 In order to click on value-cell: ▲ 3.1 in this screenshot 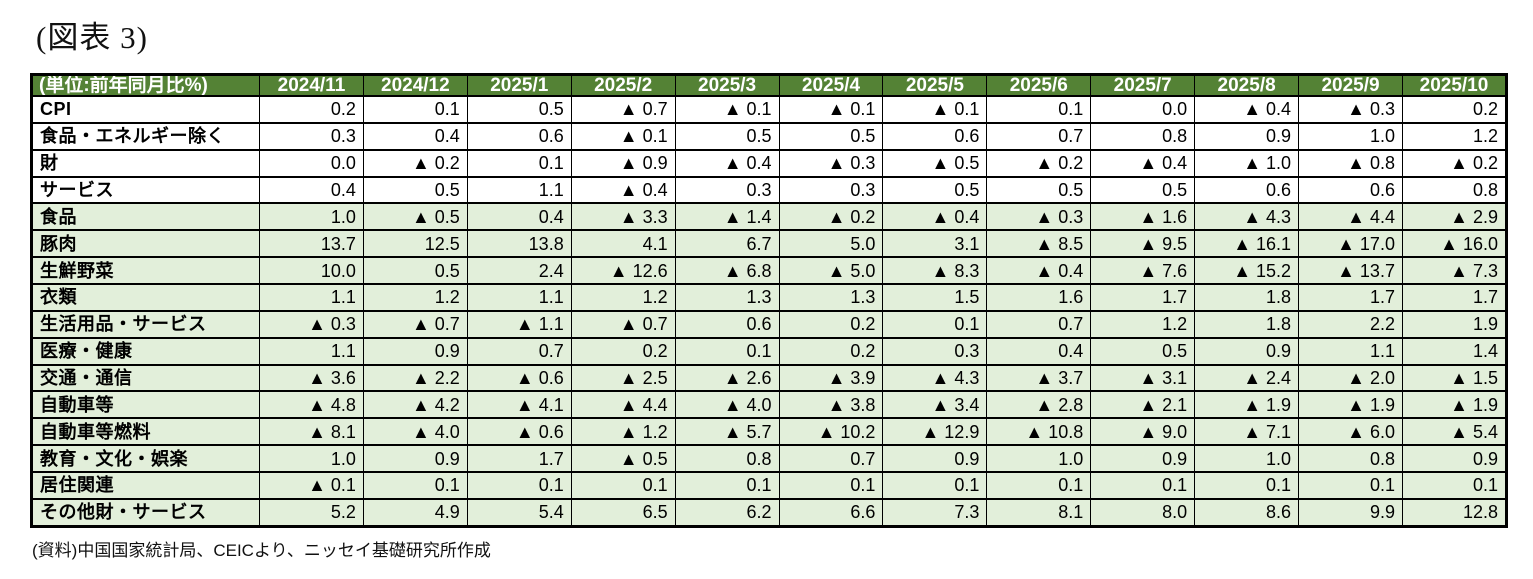, I will do `click(1143, 378)`.